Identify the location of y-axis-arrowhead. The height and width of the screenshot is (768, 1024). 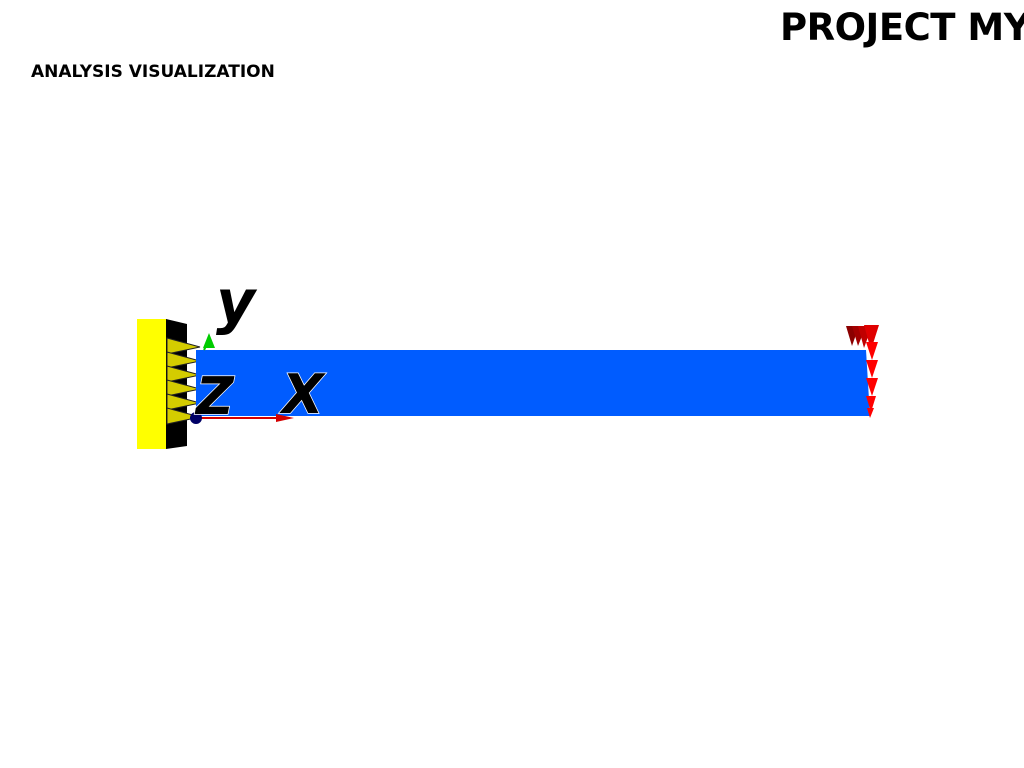
(209, 340).